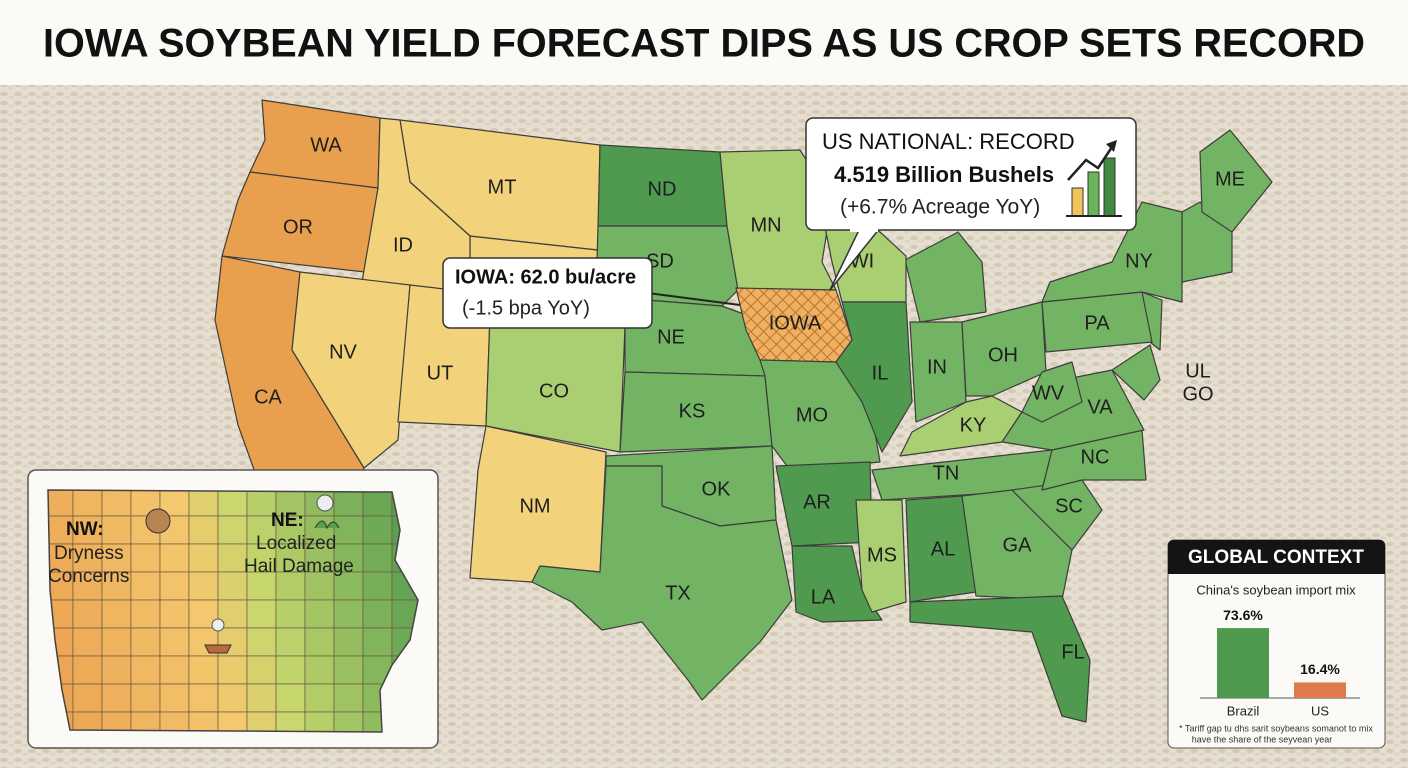  I want to click on state-label: MO, so click(812, 415).